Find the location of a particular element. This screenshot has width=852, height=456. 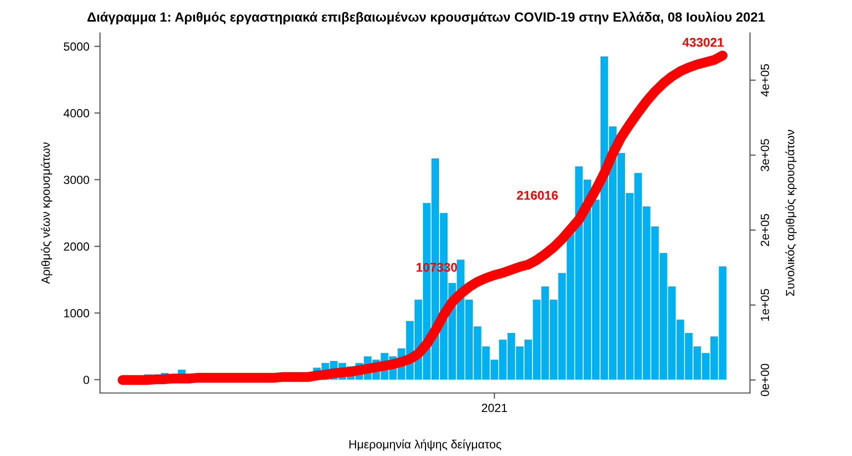

y-tick-label: 3000 is located at coordinates (77, 180).